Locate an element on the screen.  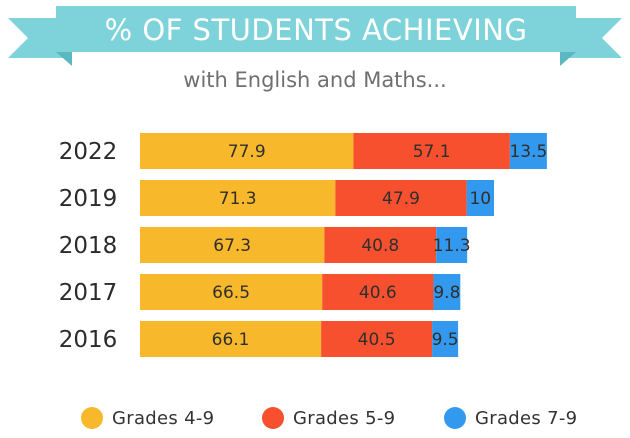
legend-item: Grades 5-9 is located at coordinates (328, 418).